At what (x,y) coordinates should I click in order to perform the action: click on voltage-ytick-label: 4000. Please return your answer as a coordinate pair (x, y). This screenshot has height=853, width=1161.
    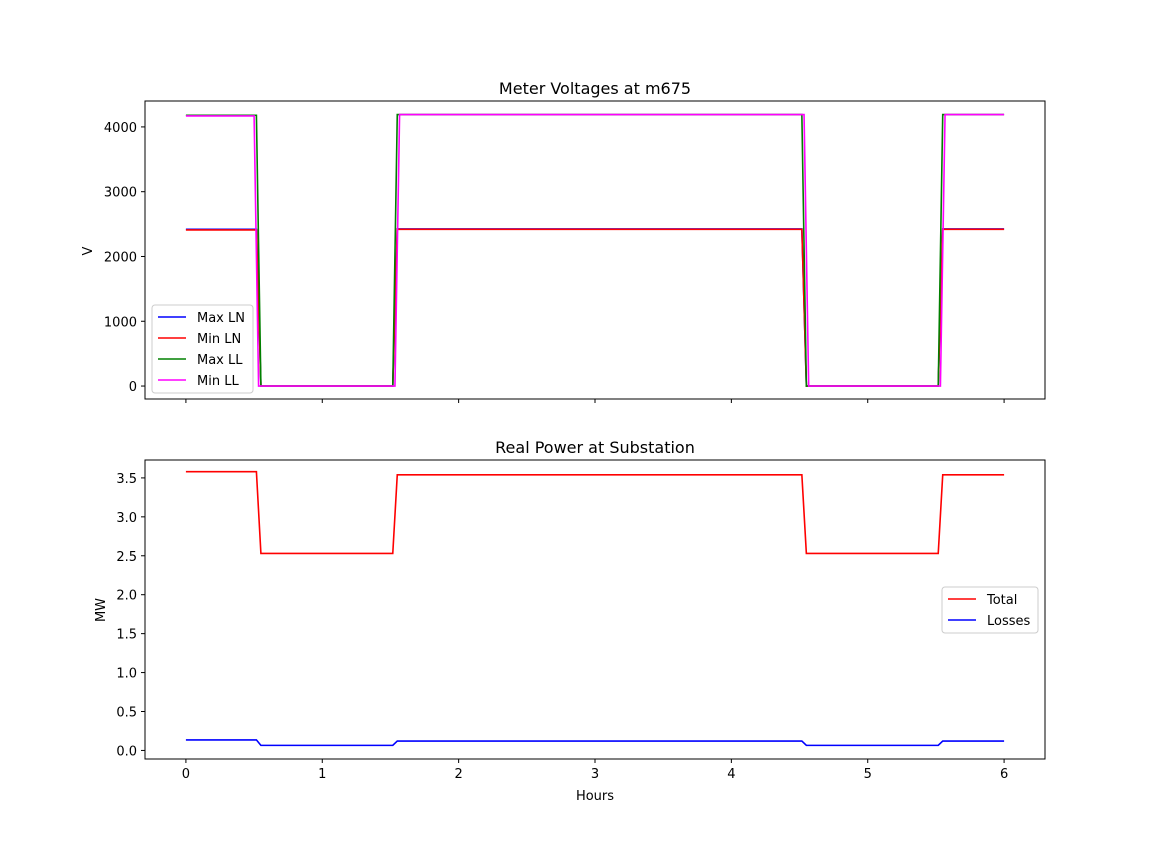
    Looking at the image, I should click on (120, 128).